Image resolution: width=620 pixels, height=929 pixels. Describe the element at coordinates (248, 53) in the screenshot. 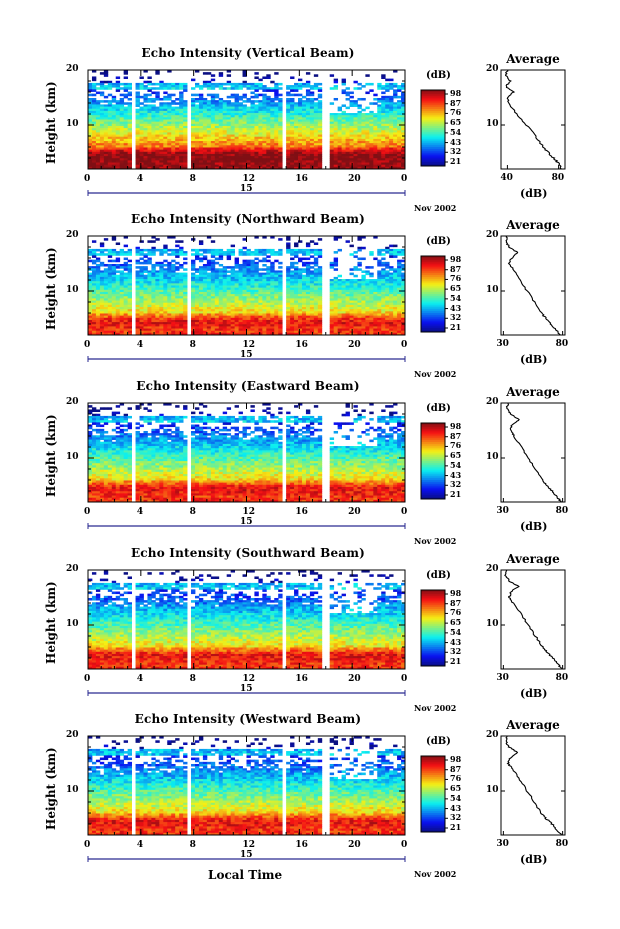

I see `chart-title: Echo Intensity (Vertical Beam)` at that location.